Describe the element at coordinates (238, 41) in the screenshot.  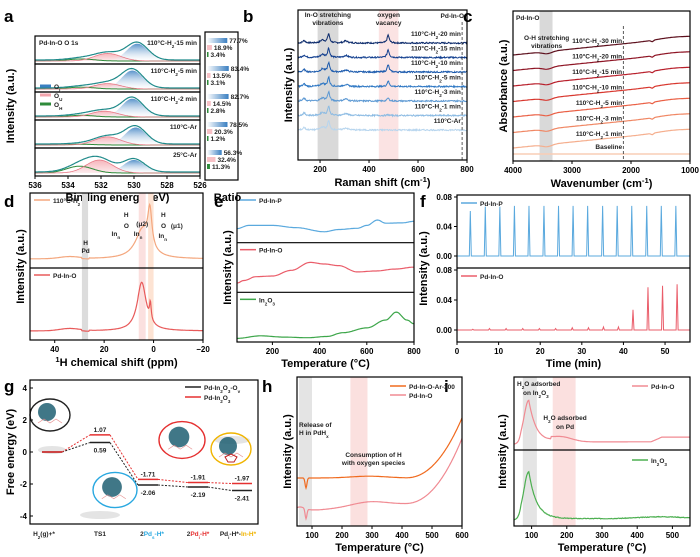
I see `ratio-value: 77.7%` at that location.